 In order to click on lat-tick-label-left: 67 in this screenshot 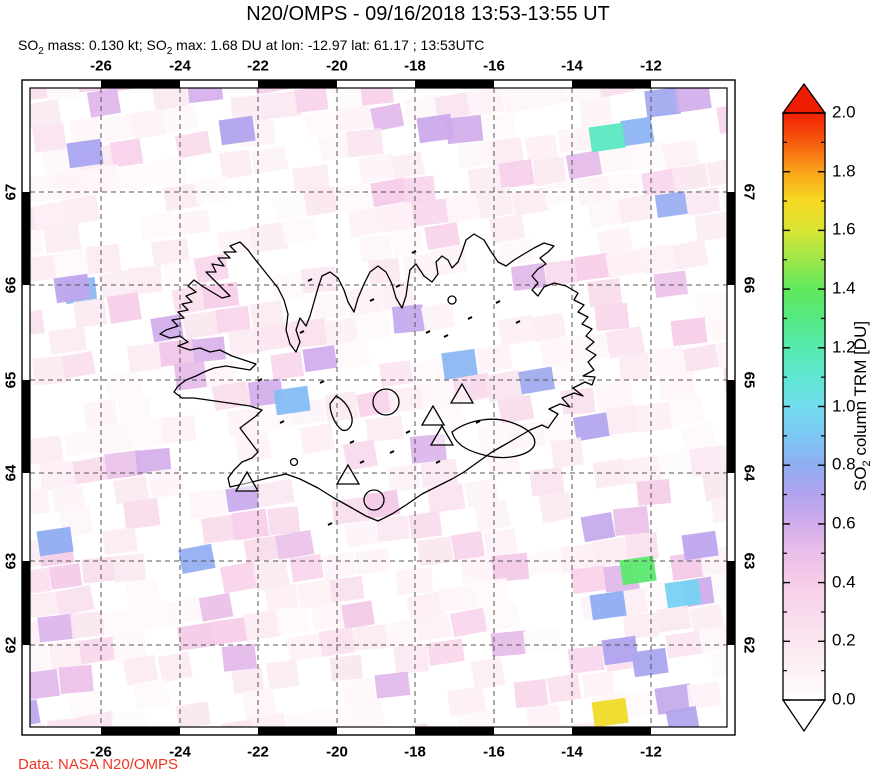, I will do `click(11, 192)`.